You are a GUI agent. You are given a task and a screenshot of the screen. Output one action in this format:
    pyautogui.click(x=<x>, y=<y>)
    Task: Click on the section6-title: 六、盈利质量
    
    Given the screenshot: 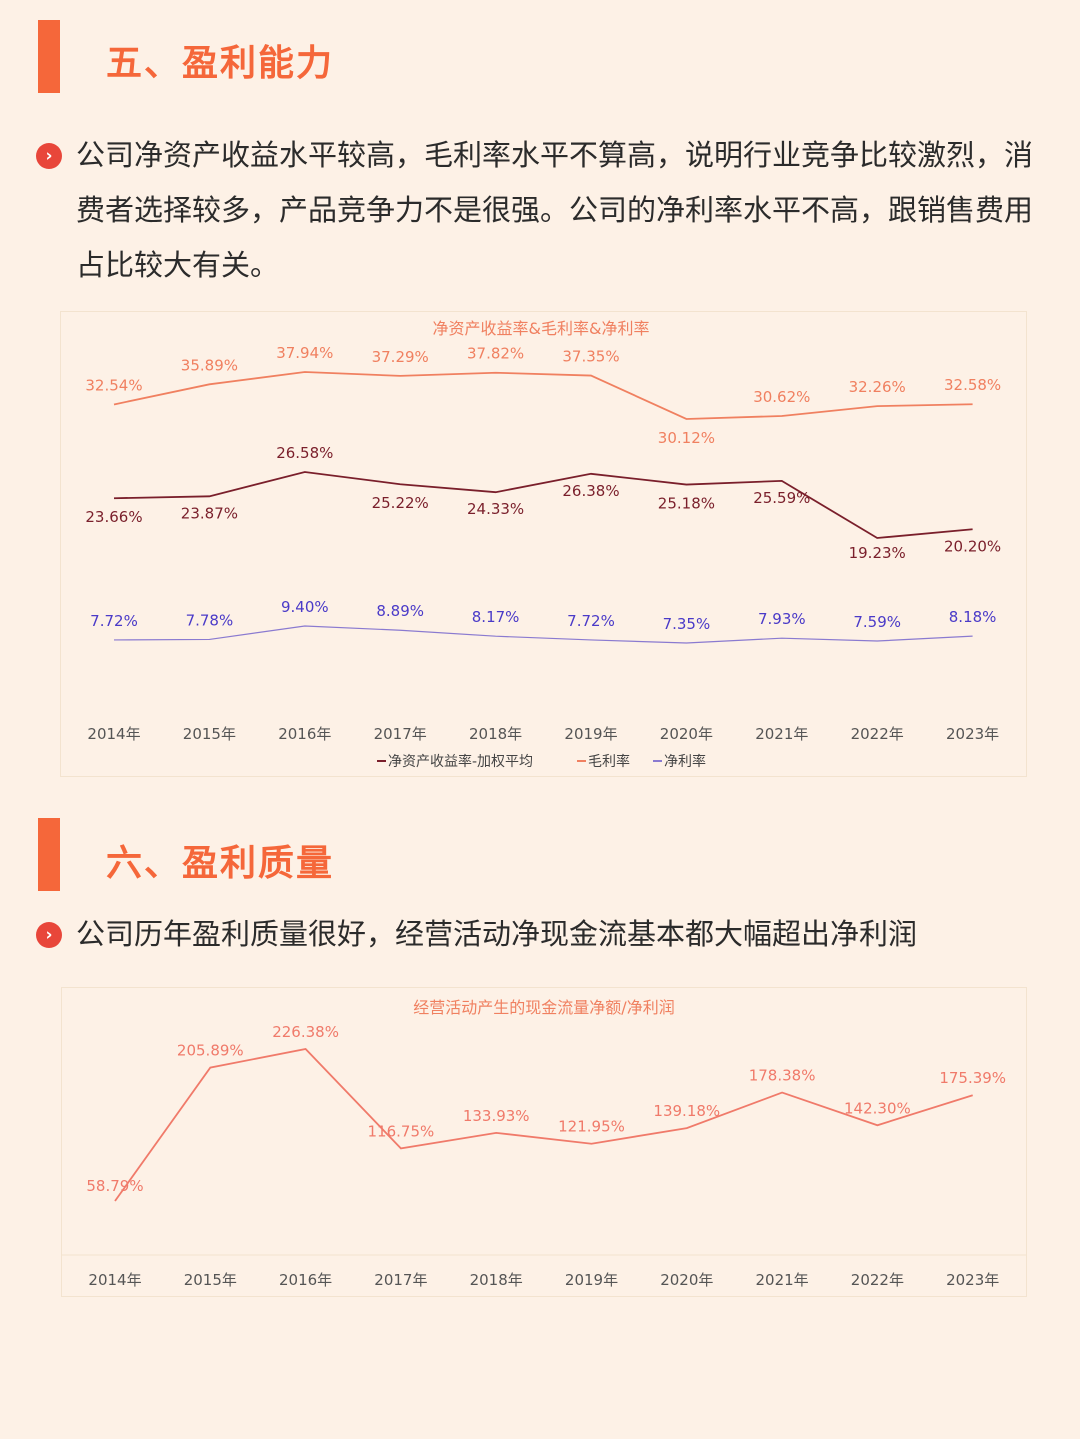 What is the action you would take?
    pyautogui.click(x=220, y=863)
    